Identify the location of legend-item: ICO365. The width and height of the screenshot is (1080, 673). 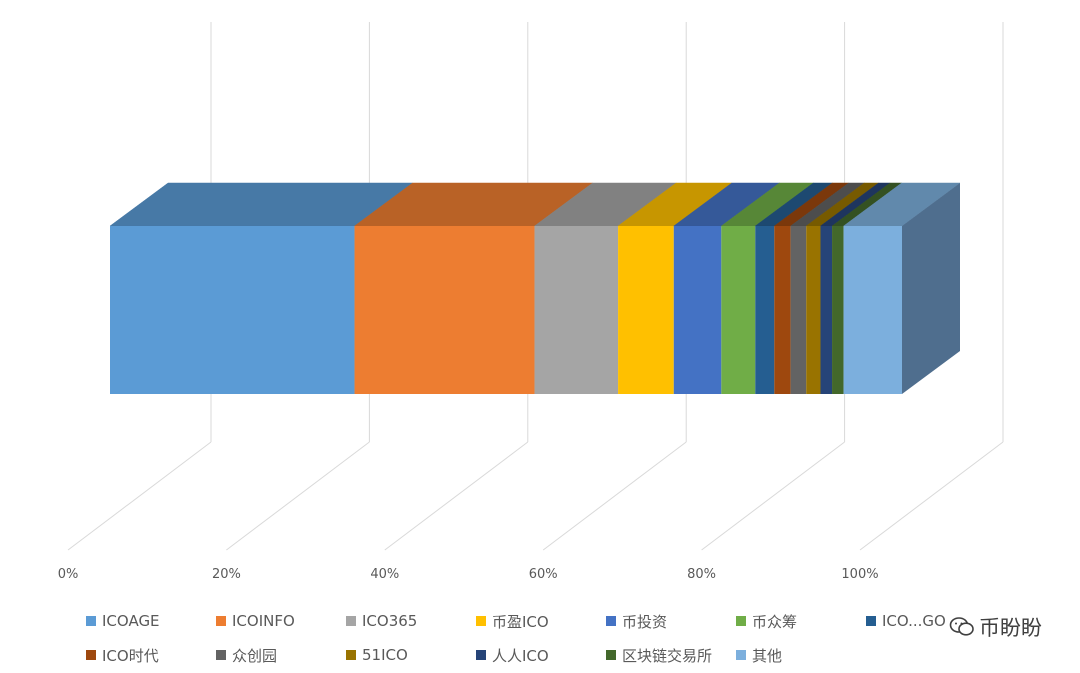
(411, 621).